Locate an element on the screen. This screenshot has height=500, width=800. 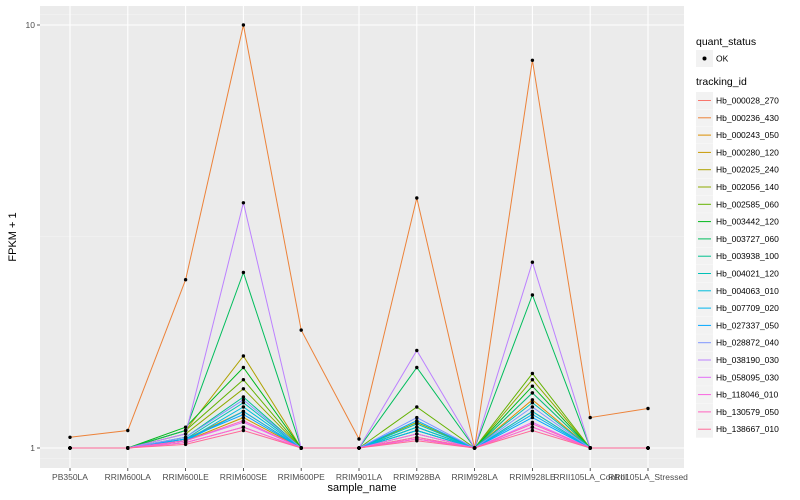
legend-item: Hb_138667_010 is located at coordinates (737, 429).